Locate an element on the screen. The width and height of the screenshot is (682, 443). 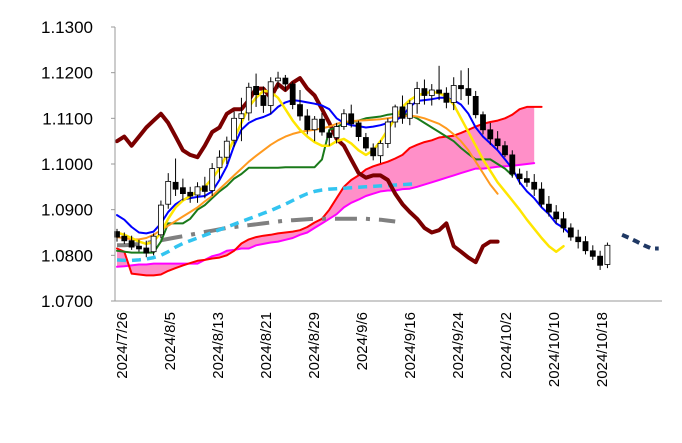
series-line-ma-long-dash is located at coordinates (267, 222).